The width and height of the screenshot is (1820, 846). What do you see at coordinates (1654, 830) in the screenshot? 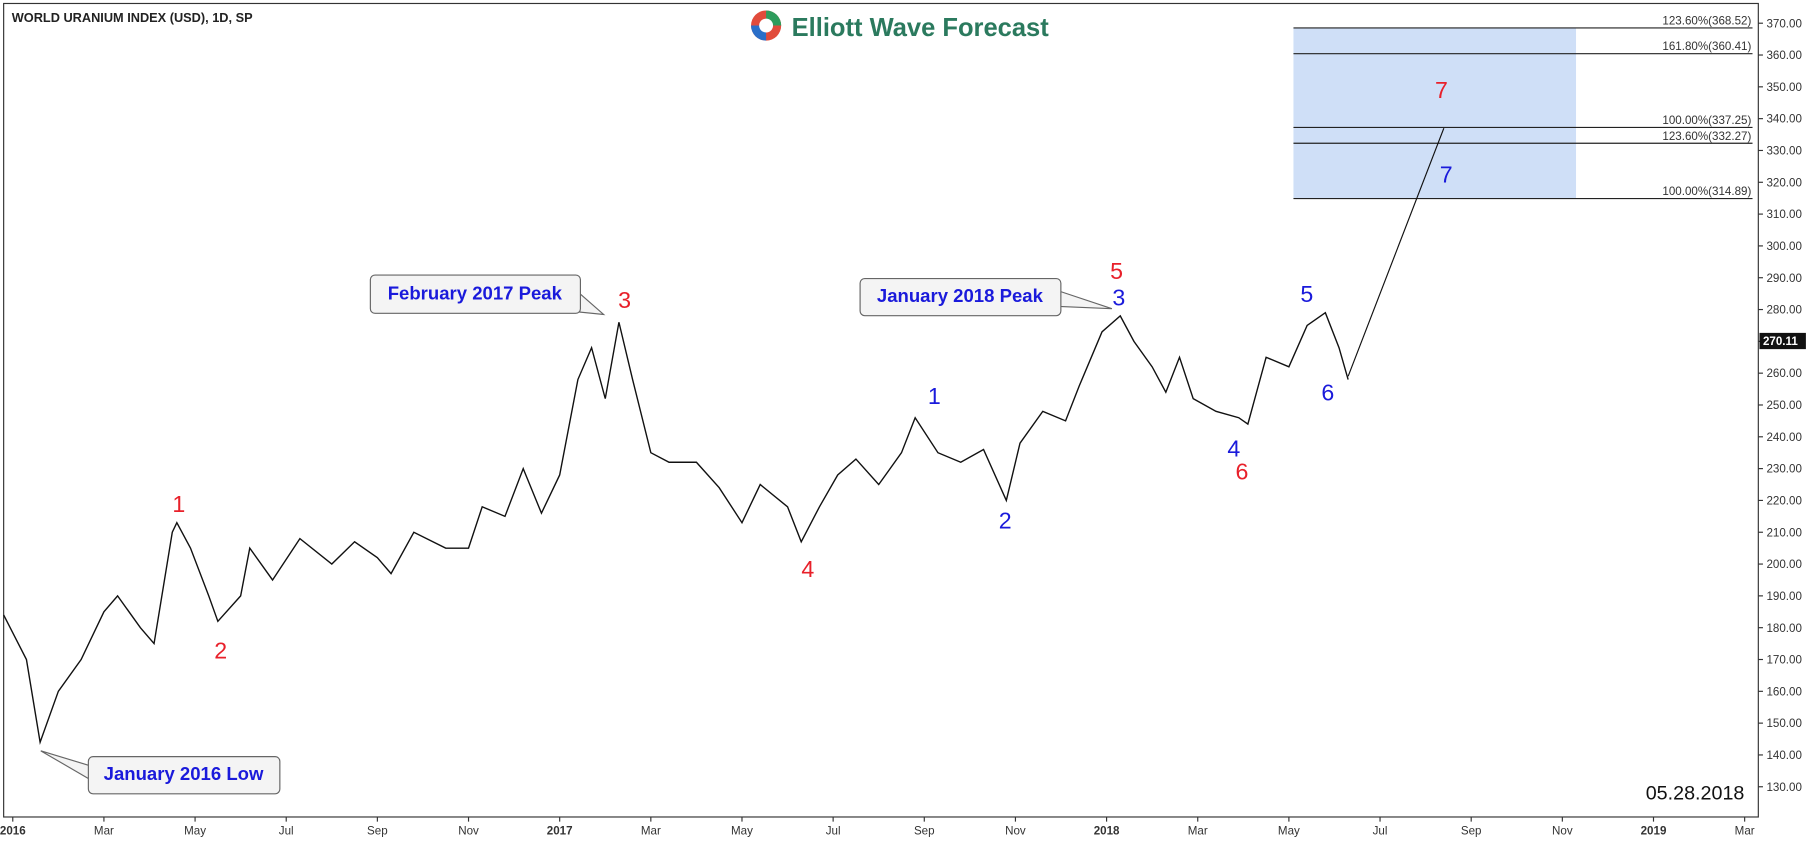
I see `x-tick-label: 2019` at bounding box center [1654, 830].